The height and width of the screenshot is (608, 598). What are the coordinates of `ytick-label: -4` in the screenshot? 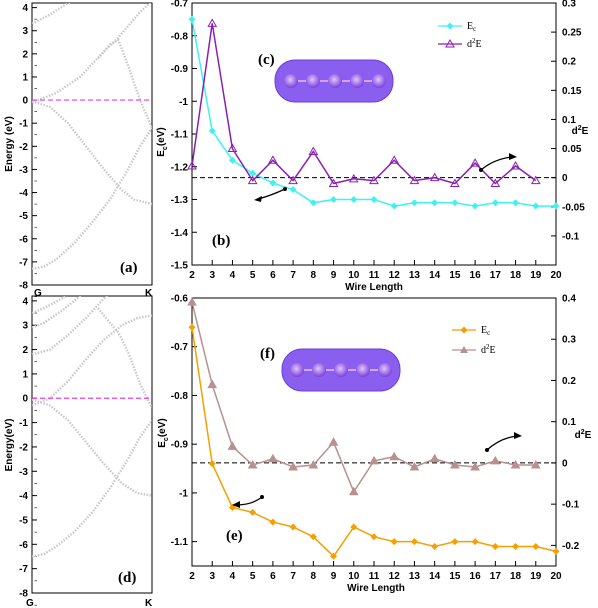 It's located at (23, 193).